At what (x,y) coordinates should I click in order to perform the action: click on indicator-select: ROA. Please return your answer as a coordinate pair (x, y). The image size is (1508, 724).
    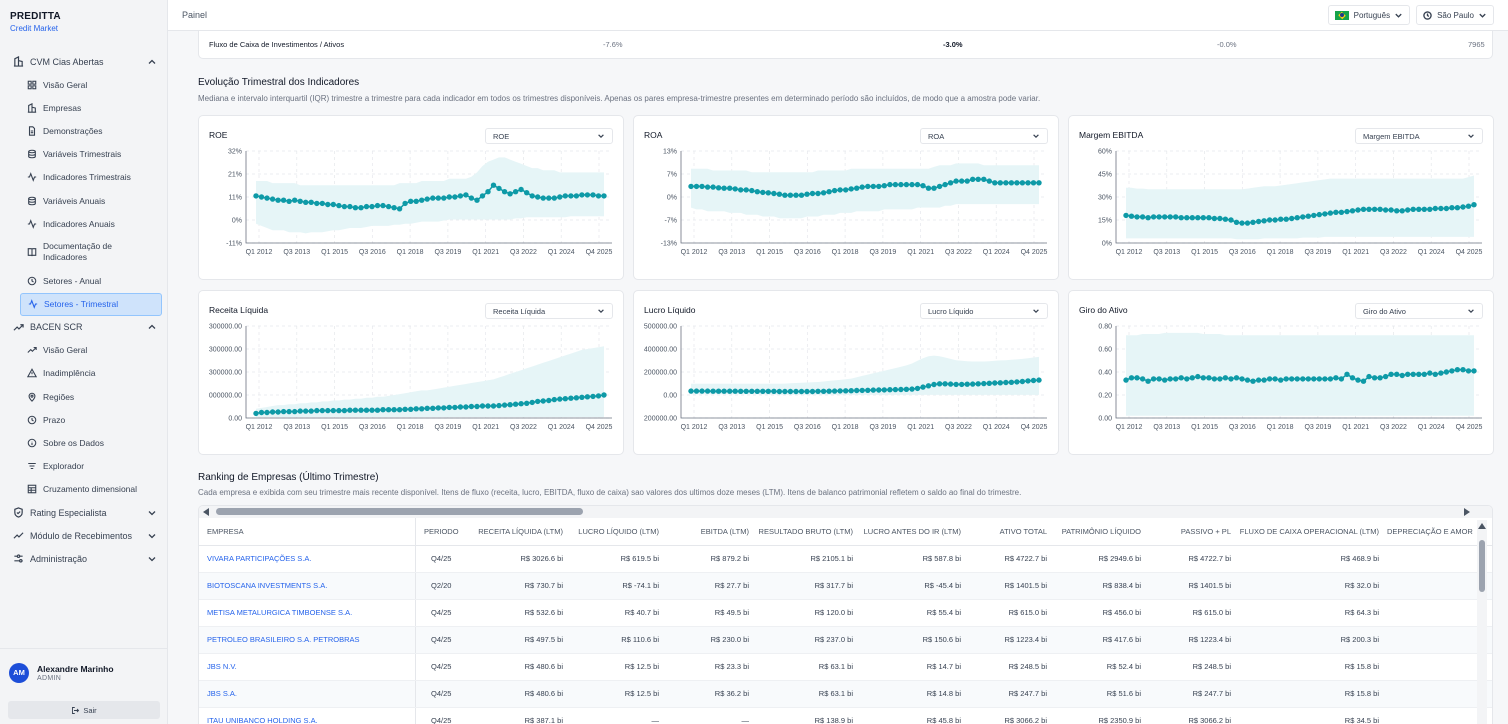
    Looking at the image, I should click on (984, 136).